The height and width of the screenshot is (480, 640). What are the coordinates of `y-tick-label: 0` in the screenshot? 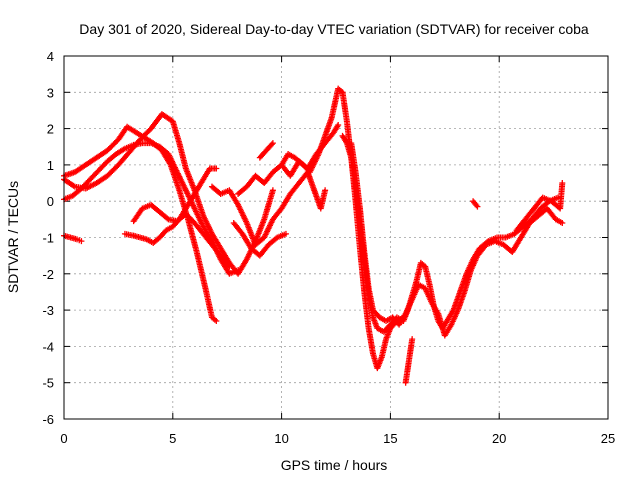 It's located at (50, 201).